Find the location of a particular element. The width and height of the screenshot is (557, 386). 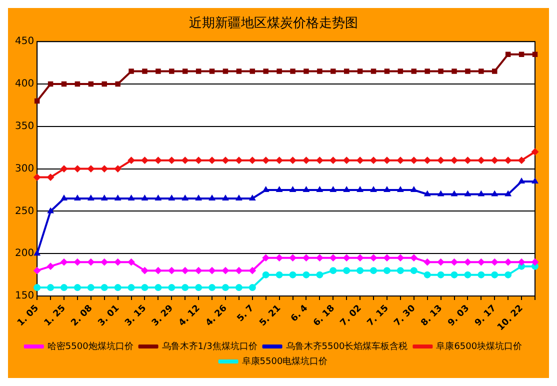

x-tick-label: 2. 08 is located at coordinates (82, 316).